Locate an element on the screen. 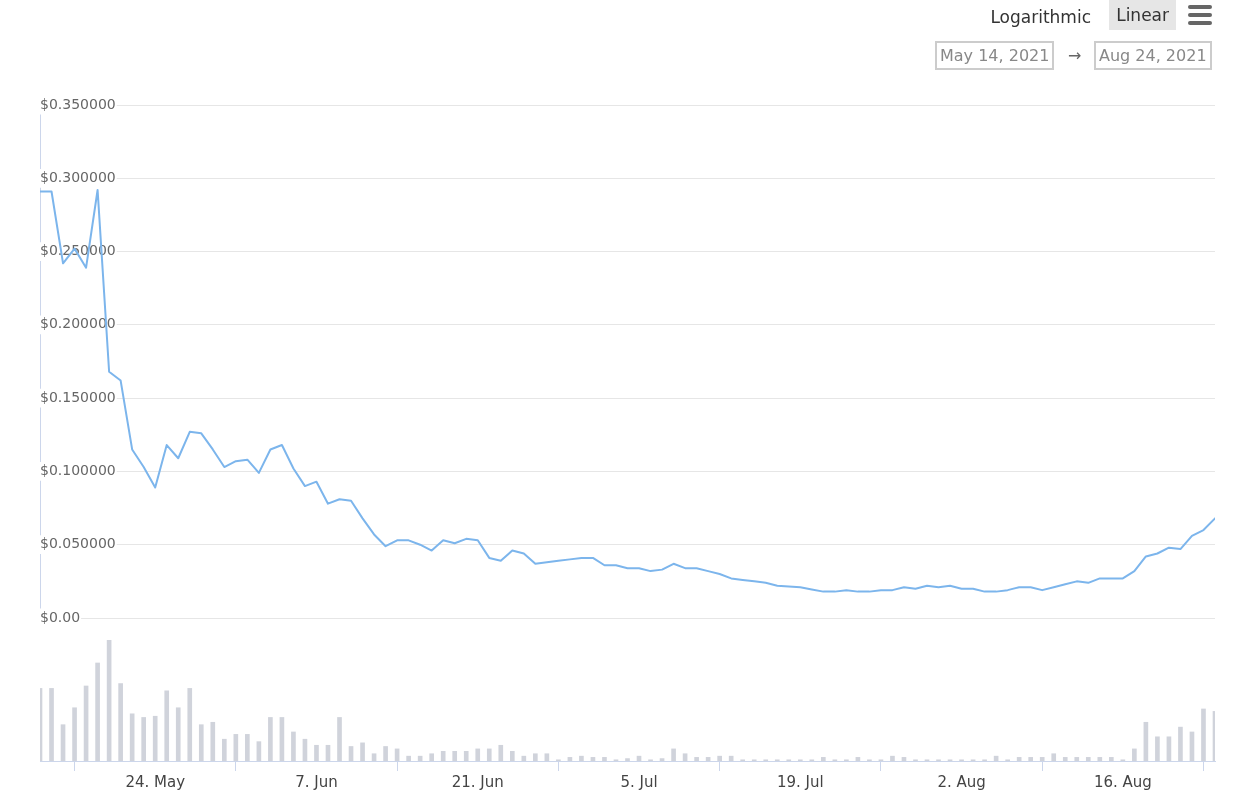 The image size is (1240, 797). y-tick-label: $0.050000 is located at coordinates (78, 543).